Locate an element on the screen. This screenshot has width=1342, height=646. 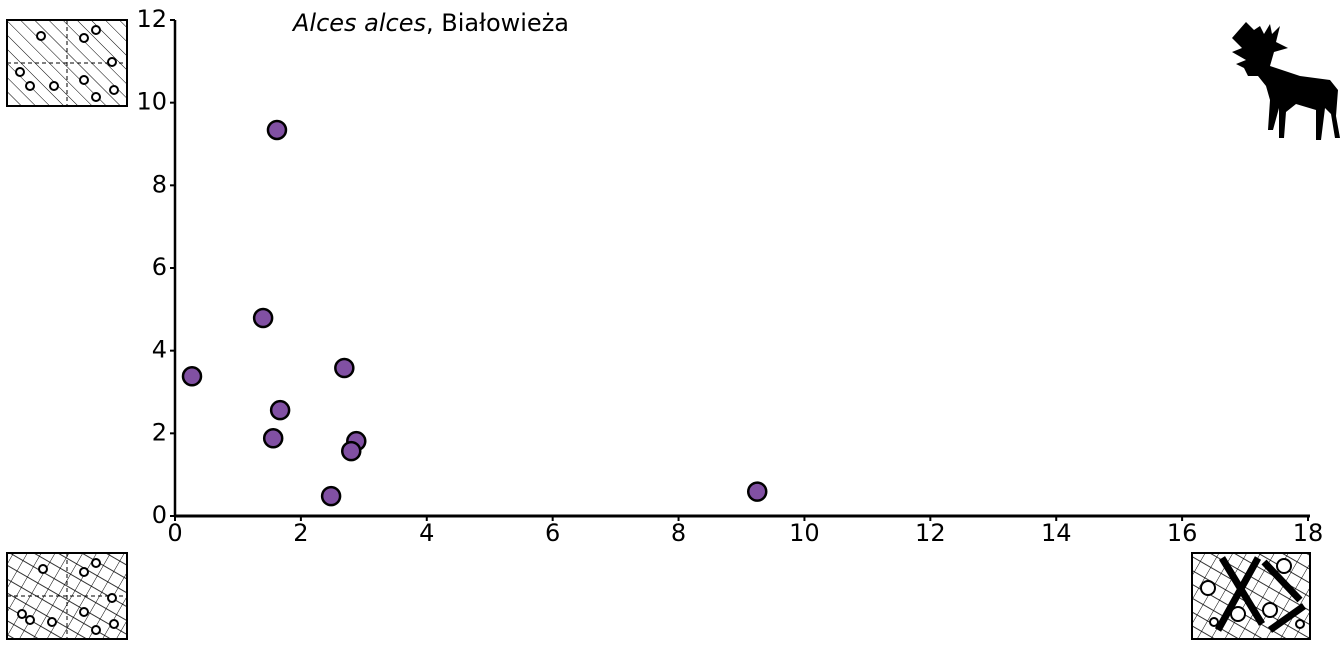
x-tick-label: 18 is located at coordinates (1308, 533).